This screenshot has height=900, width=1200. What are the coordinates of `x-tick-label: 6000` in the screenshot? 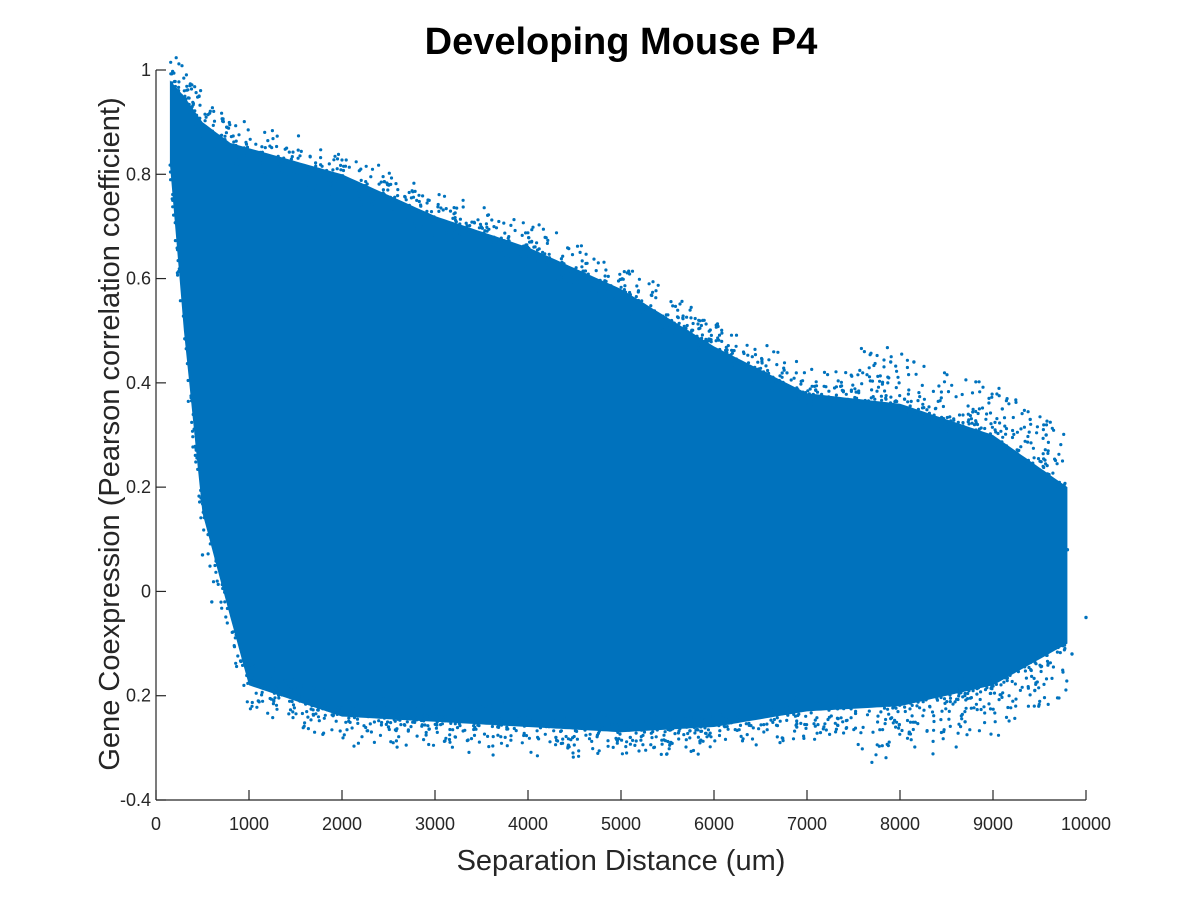 It's located at (714, 824).